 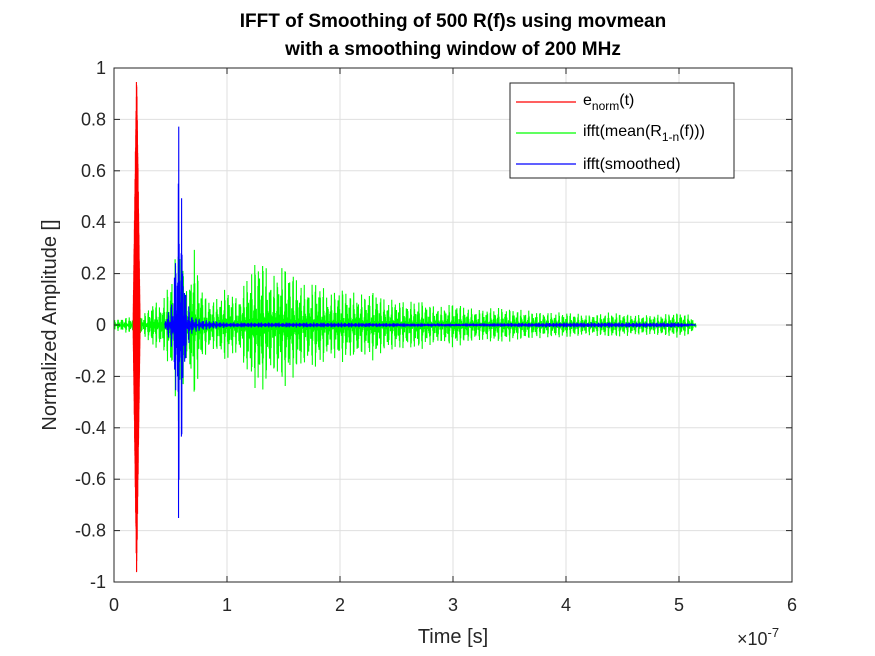 I want to click on legend-item-ifft-smoothed: ifft(smoothed), so click(x=598, y=164).